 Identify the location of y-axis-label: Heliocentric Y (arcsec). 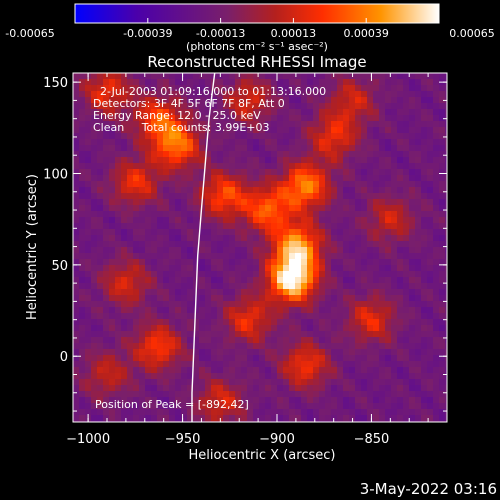
(32, 247).